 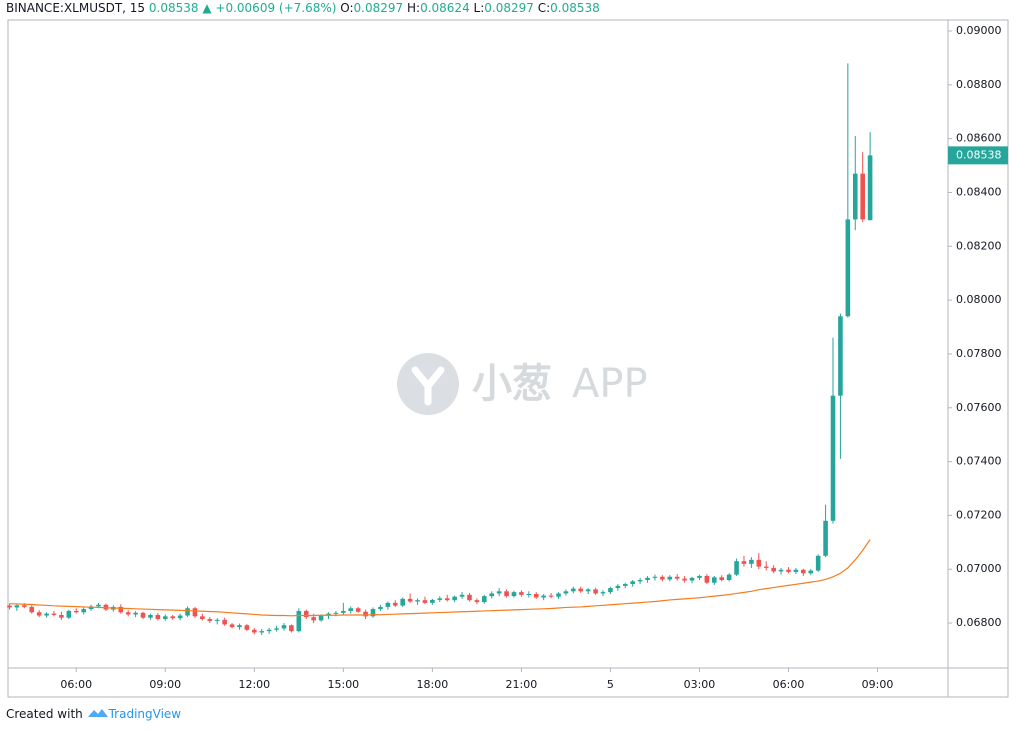 I want to click on created-with: Created with, so click(x=44, y=714).